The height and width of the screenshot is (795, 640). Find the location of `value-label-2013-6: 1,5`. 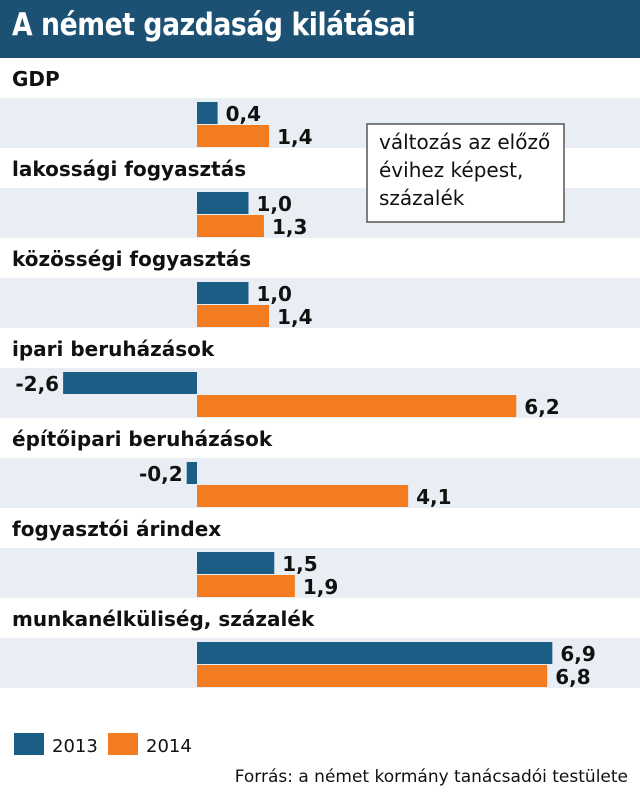

value-label-2013-6: 1,5 is located at coordinates (299, 564).